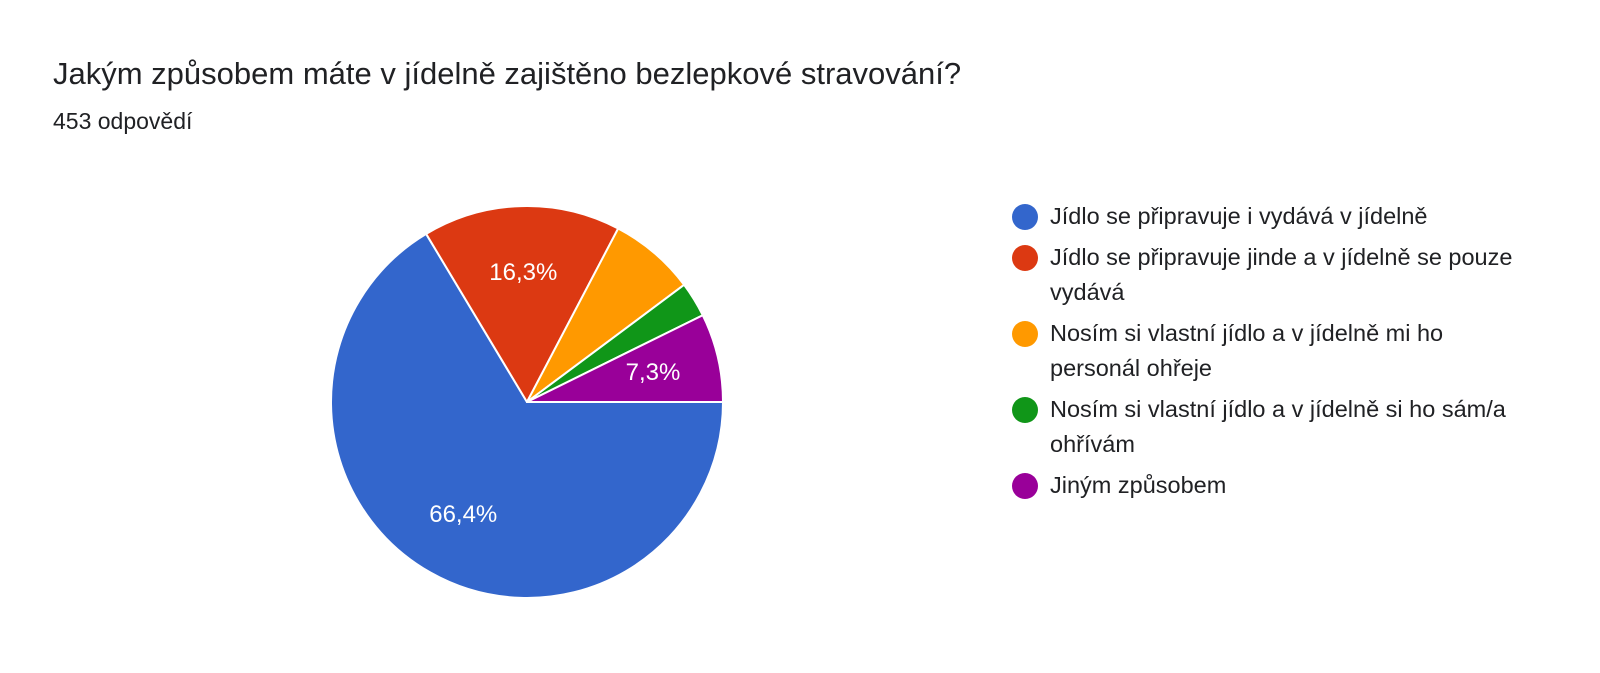 The width and height of the screenshot is (1600, 673). I want to click on legend-item: Jiným způsobem, so click(1272, 485).